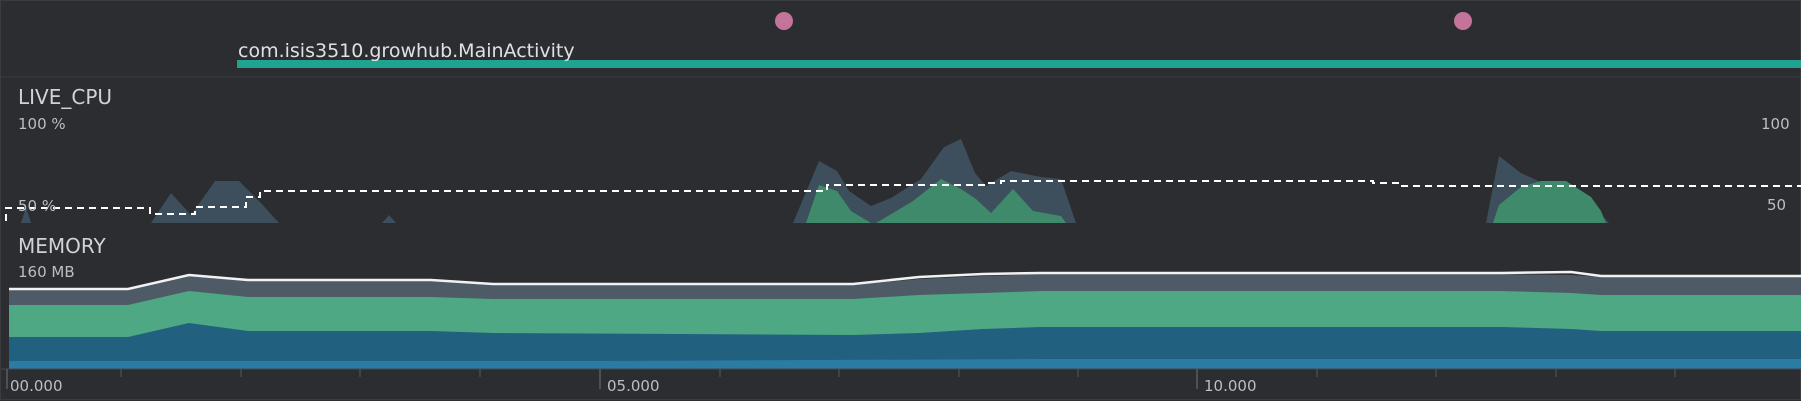 This screenshot has height=401, width=1801. What do you see at coordinates (633, 386) in the screenshot?
I see `timeline-label-5s: 05.000` at bounding box center [633, 386].